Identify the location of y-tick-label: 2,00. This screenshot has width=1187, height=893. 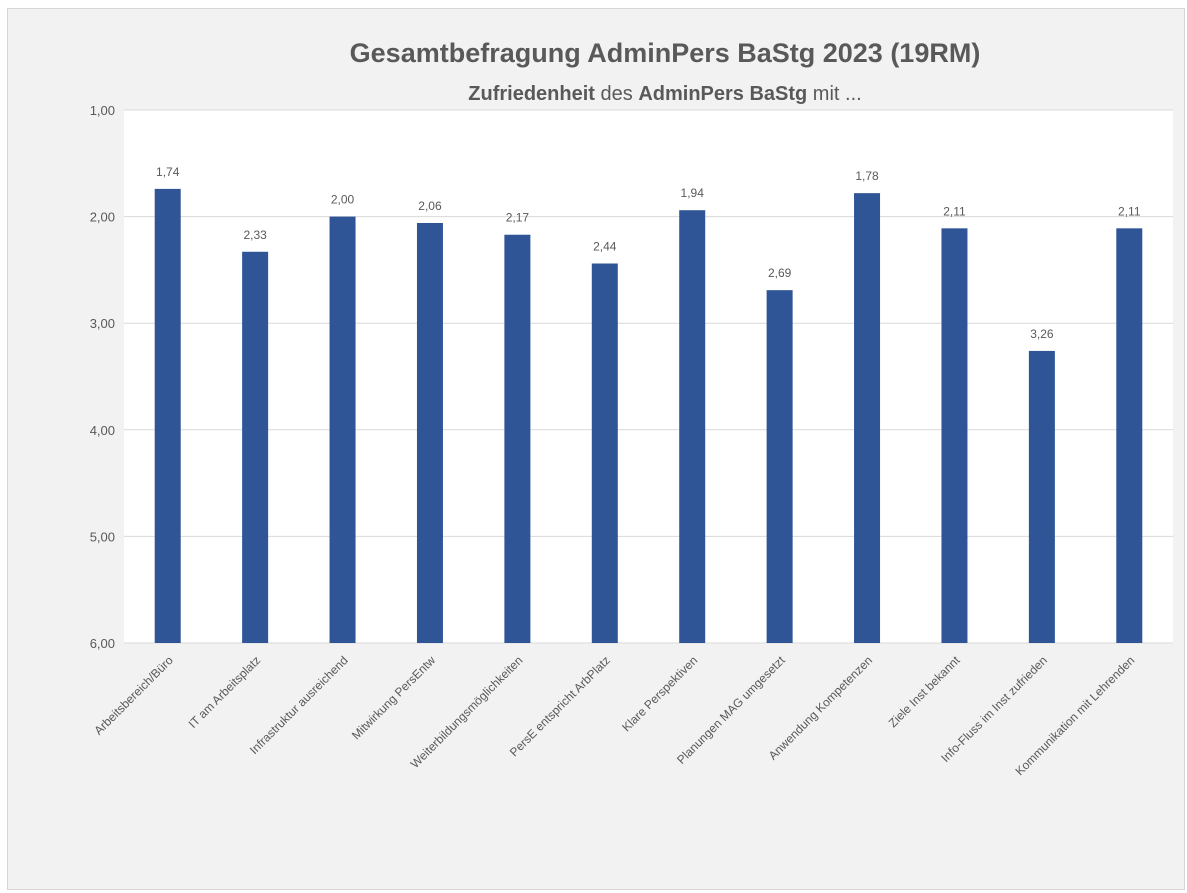
(102, 217).